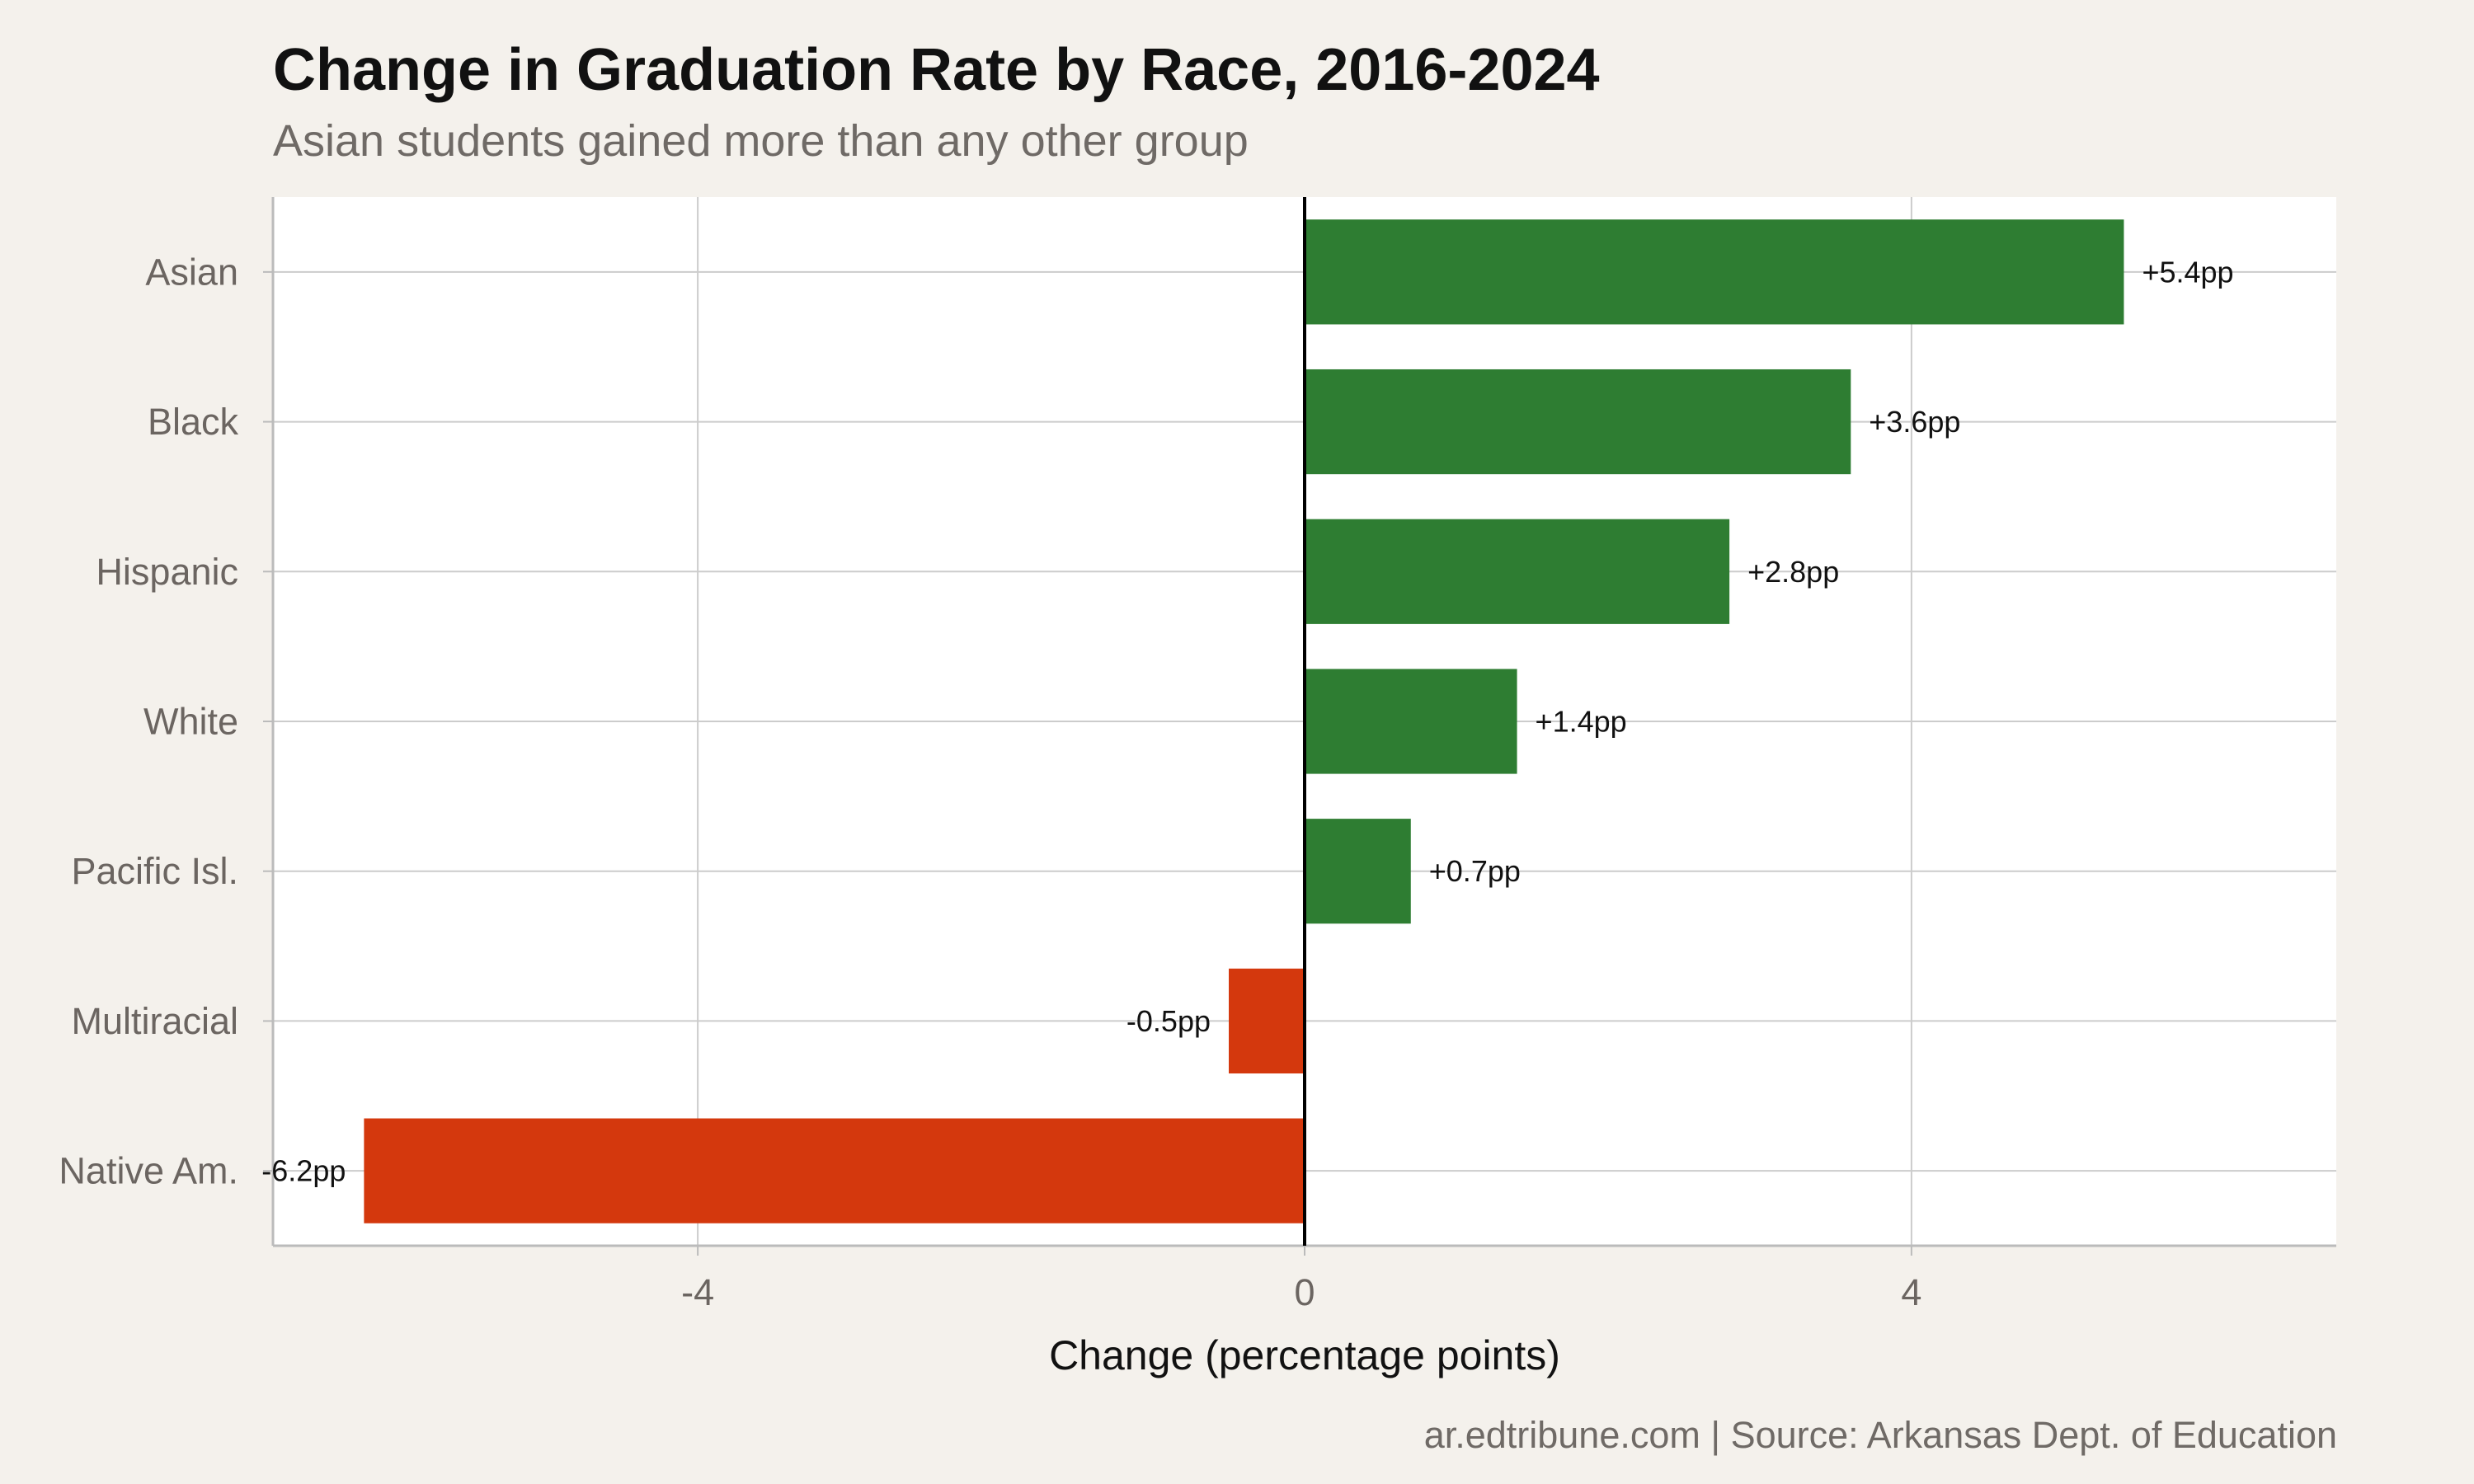 The image size is (2474, 1484). I want to click on bar-asian, so click(1714, 272).